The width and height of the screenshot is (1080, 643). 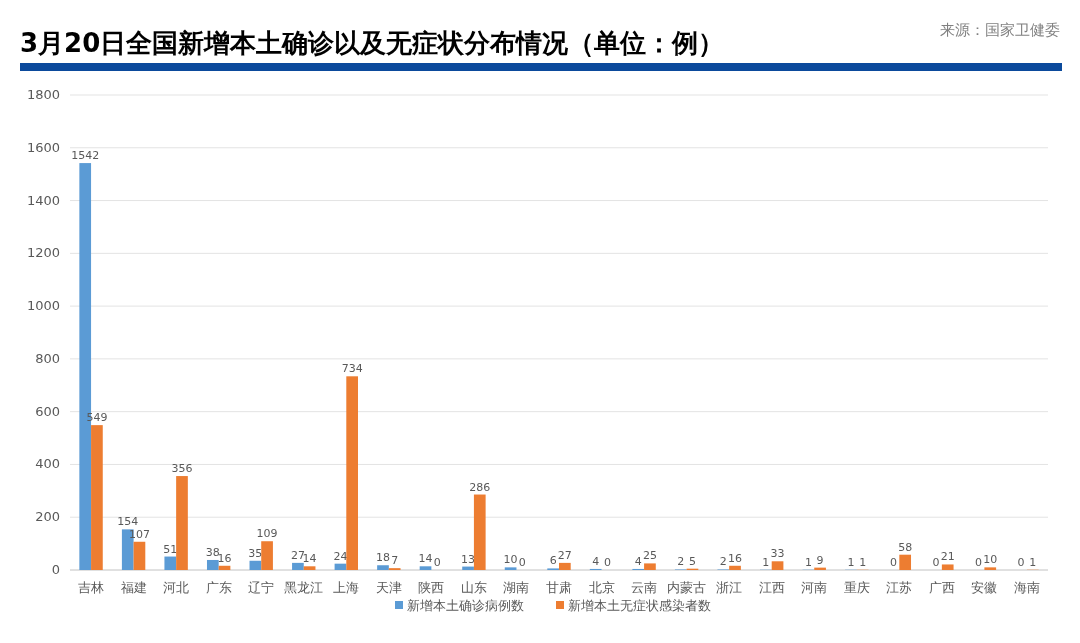 I want to click on legend-label: 新增本土确诊病例数, so click(x=465, y=605).